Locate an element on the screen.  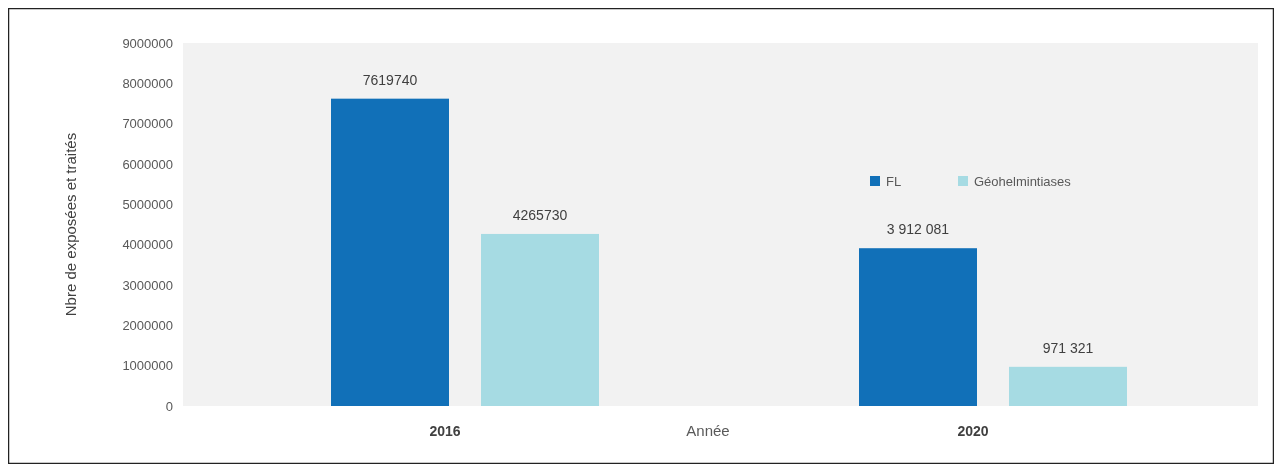
data-label: 7619740 is located at coordinates (390, 79).